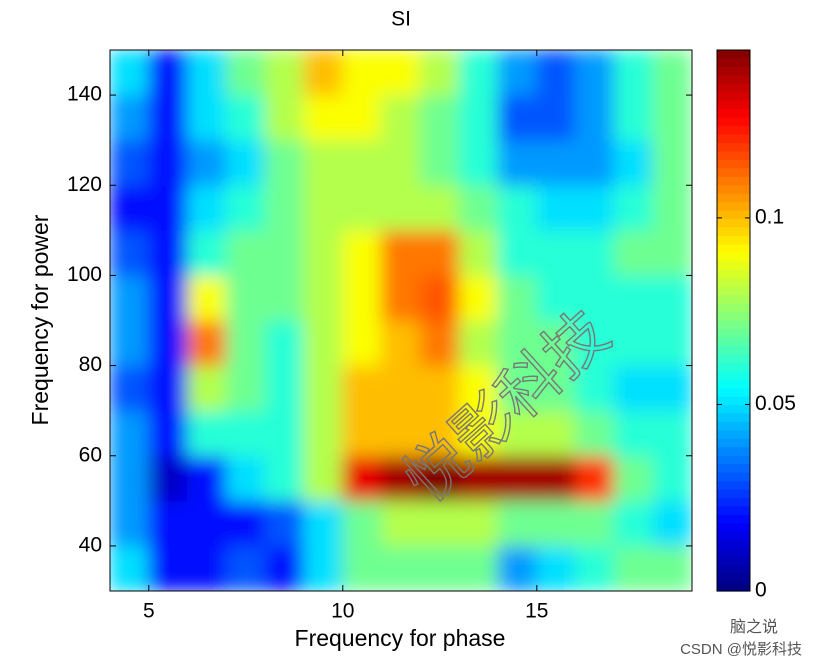  Describe the element at coordinates (401, 19) in the screenshot. I see `chart-title: SI` at that location.